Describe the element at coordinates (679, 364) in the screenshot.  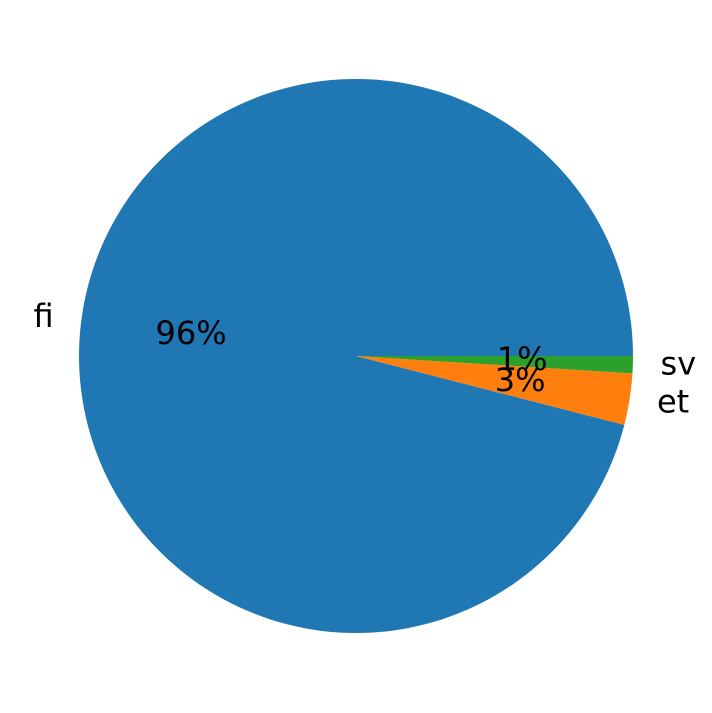
I see `slice-label: sv` at that location.